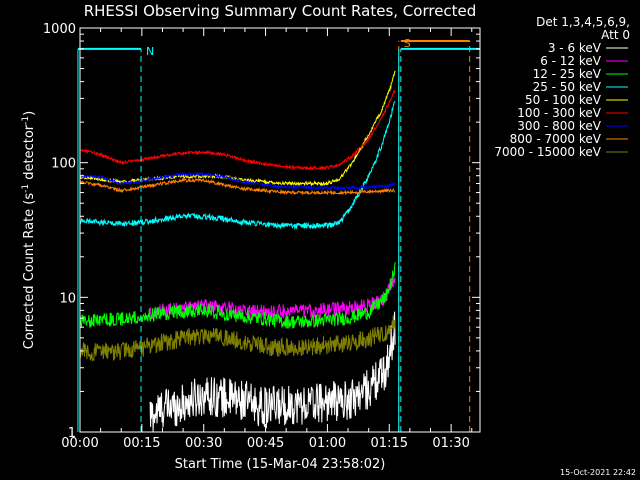  What do you see at coordinates (29, 113) in the screenshot?
I see `y-axis-label-end: )` at bounding box center [29, 113].